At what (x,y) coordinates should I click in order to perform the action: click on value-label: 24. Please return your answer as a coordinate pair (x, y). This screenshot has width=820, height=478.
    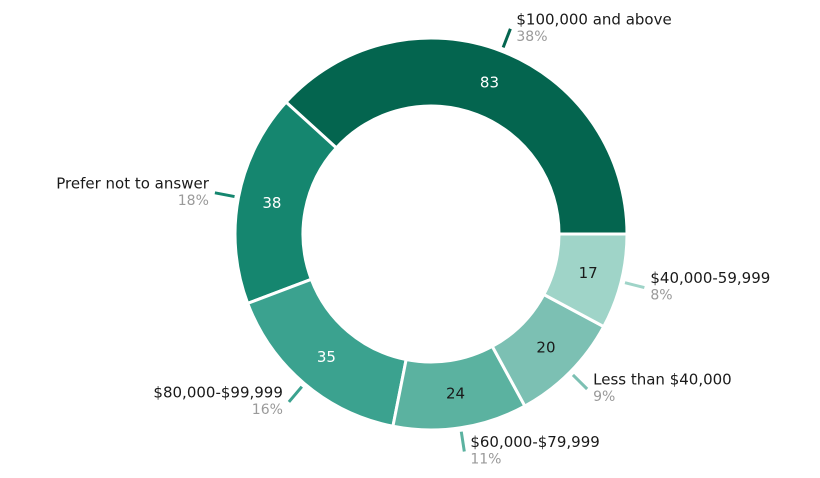
    Looking at the image, I should click on (455, 394).